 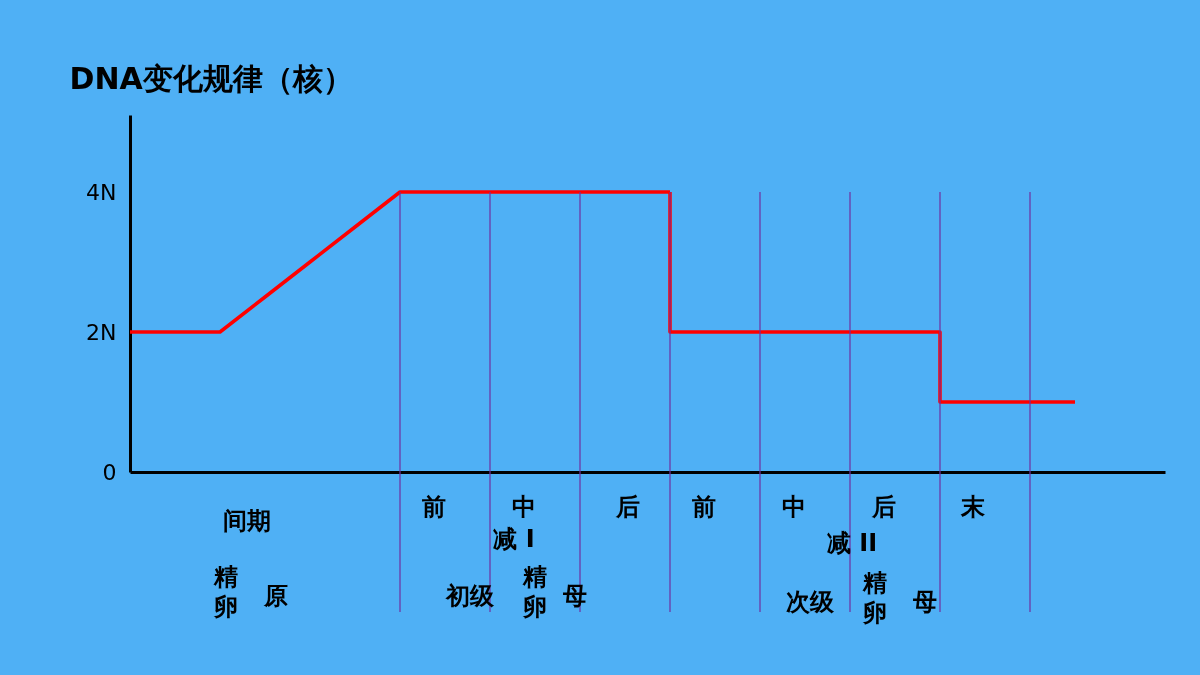 I want to click on text: 原, so click(x=275, y=596).